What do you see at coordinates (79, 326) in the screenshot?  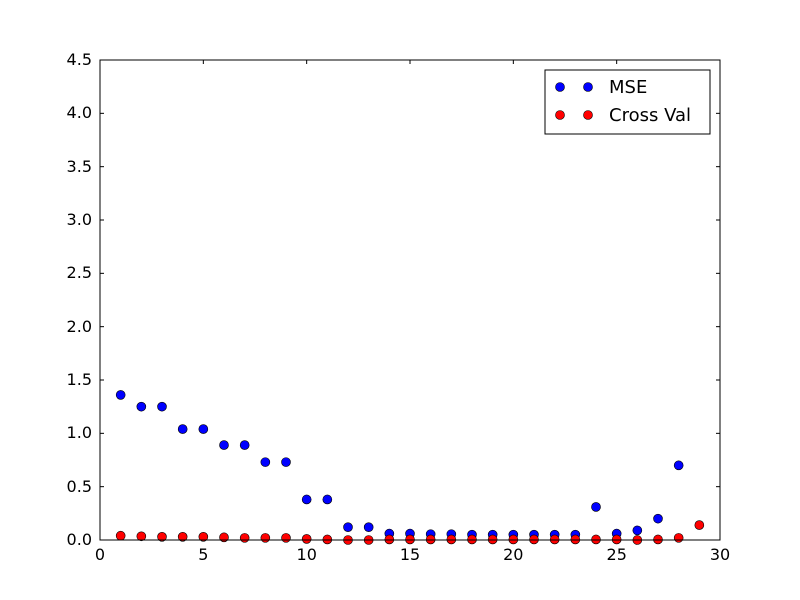 I see `y-tick-label: 2.0` at bounding box center [79, 326].